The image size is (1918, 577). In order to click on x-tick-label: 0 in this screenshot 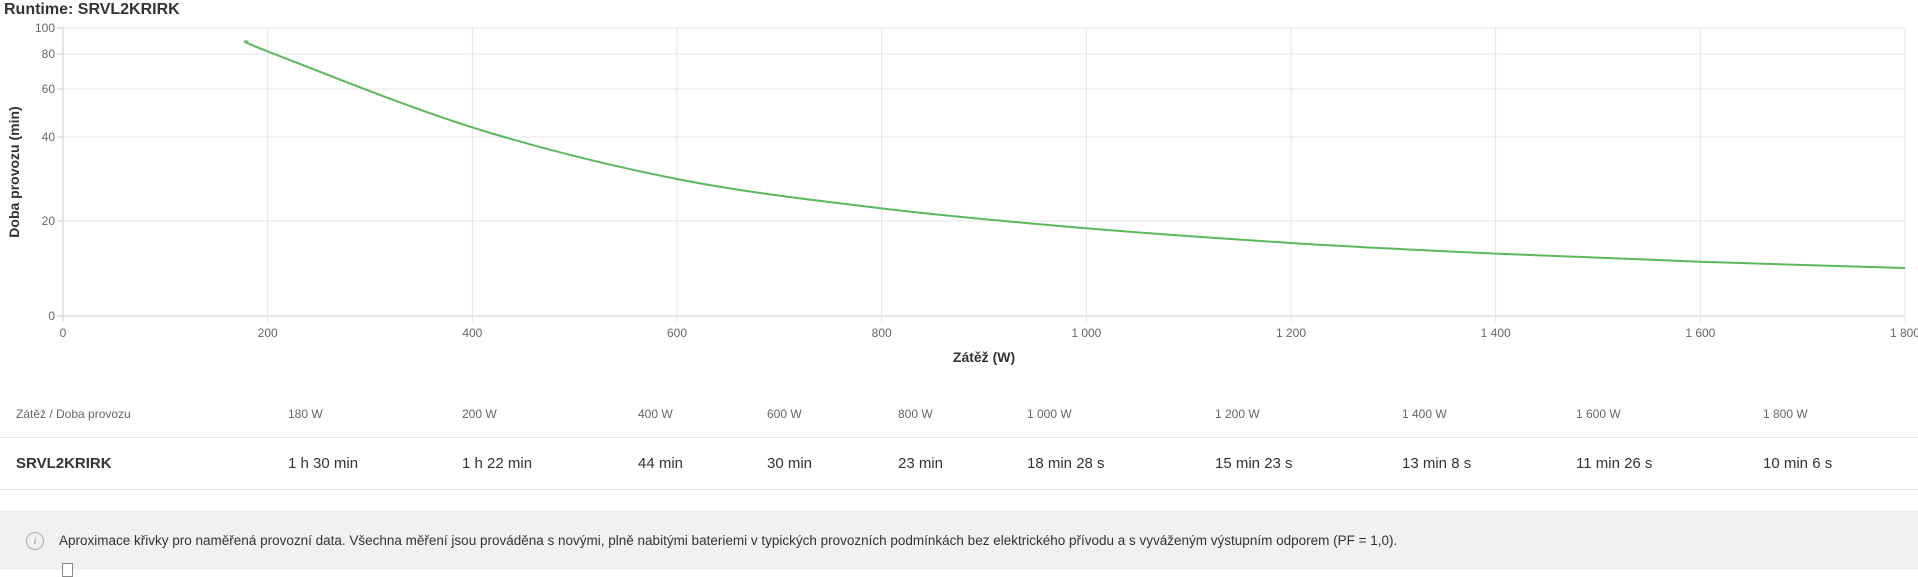, I will do `click(63, 333)`.